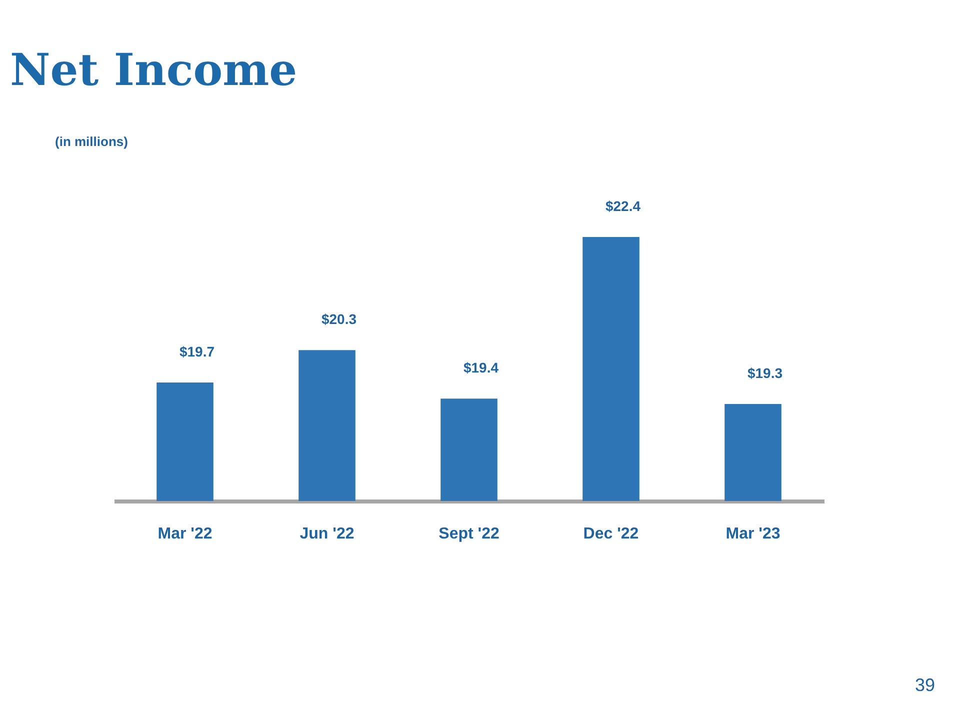 This screenshot has height=720, width=960. I want to click on x-tick-label: Dec '22, so click(611, 534).